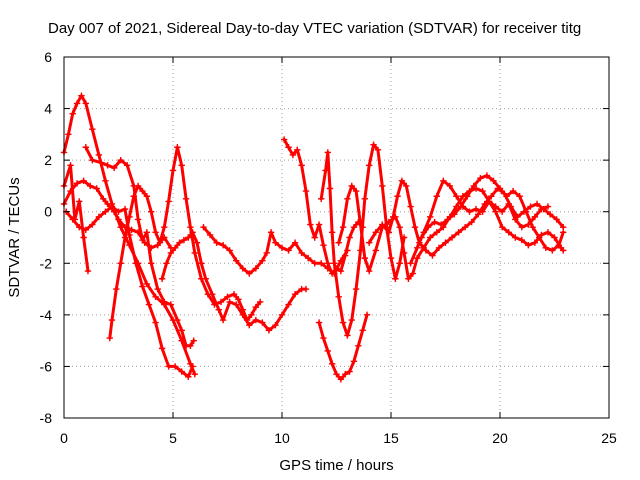  What do you see at coordinates (282, 438) in the screenshot?
I see `x-tick-label: 10` at bounding box center [282, 438].